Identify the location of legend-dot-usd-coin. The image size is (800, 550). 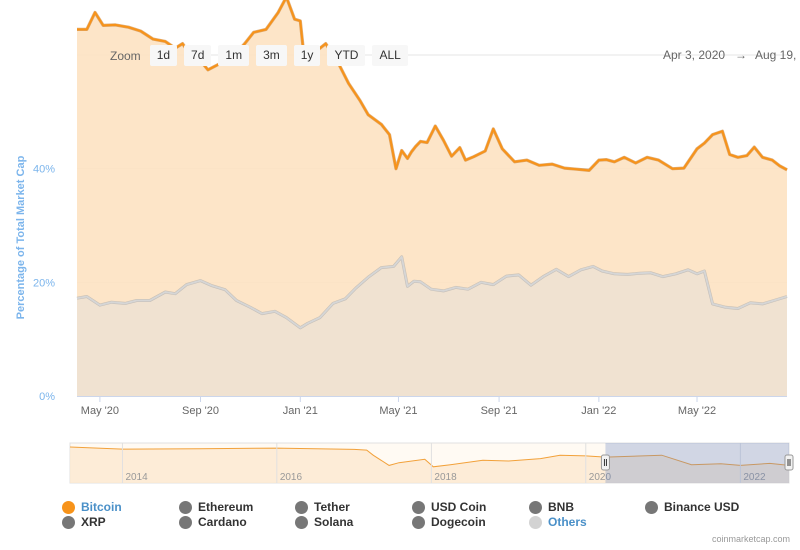
(418, 507).